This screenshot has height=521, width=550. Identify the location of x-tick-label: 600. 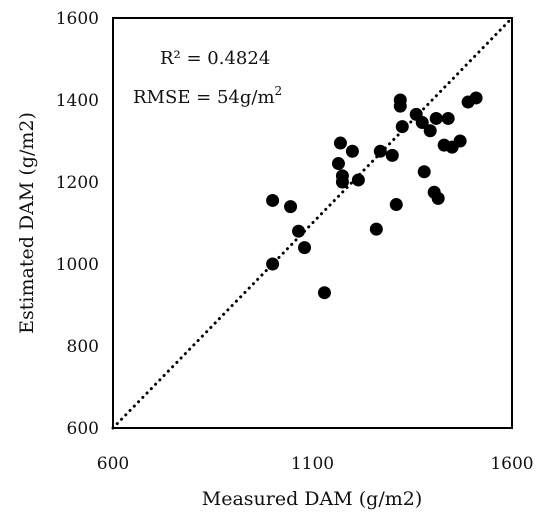
(113, 464).